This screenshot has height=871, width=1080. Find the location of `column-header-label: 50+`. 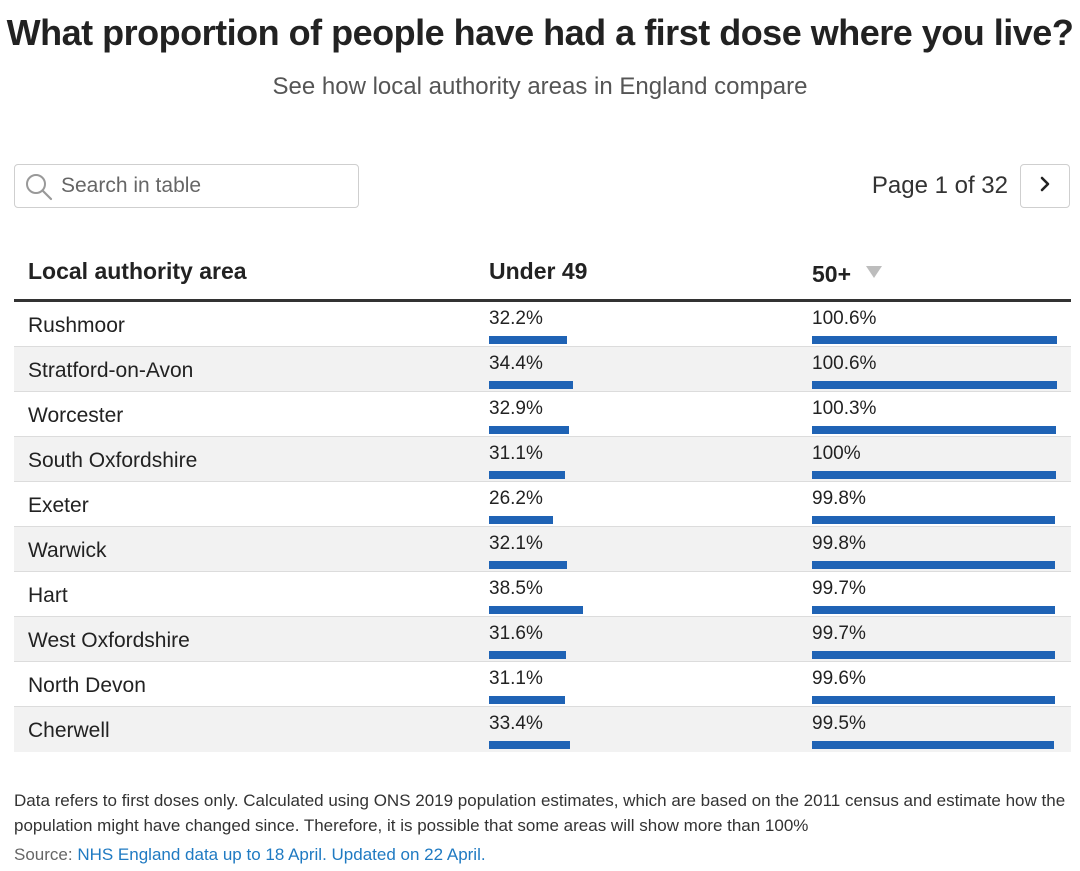

column-header-label: 50+ is located at coordinates (832, 274).